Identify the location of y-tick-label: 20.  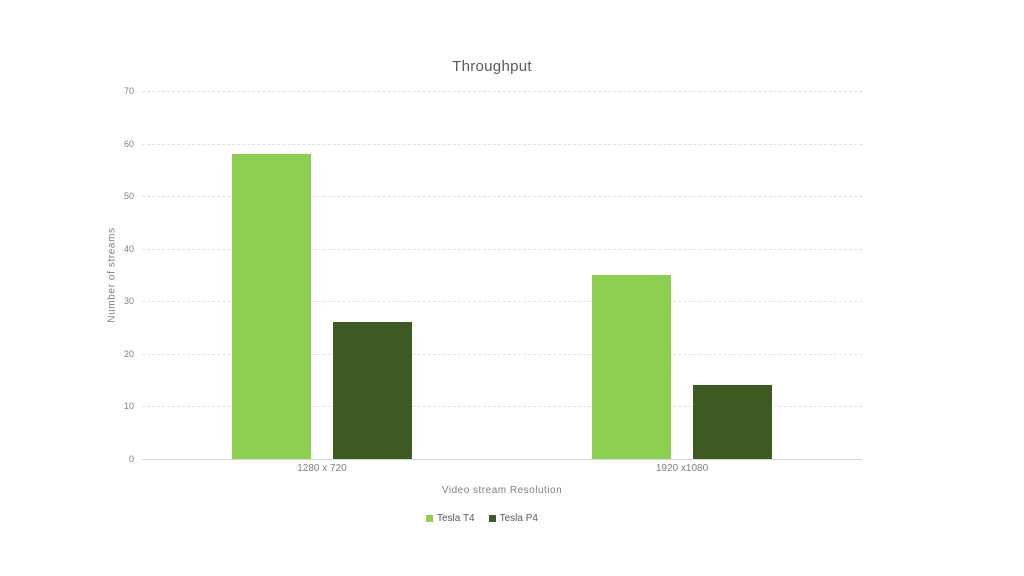
(128, 353).